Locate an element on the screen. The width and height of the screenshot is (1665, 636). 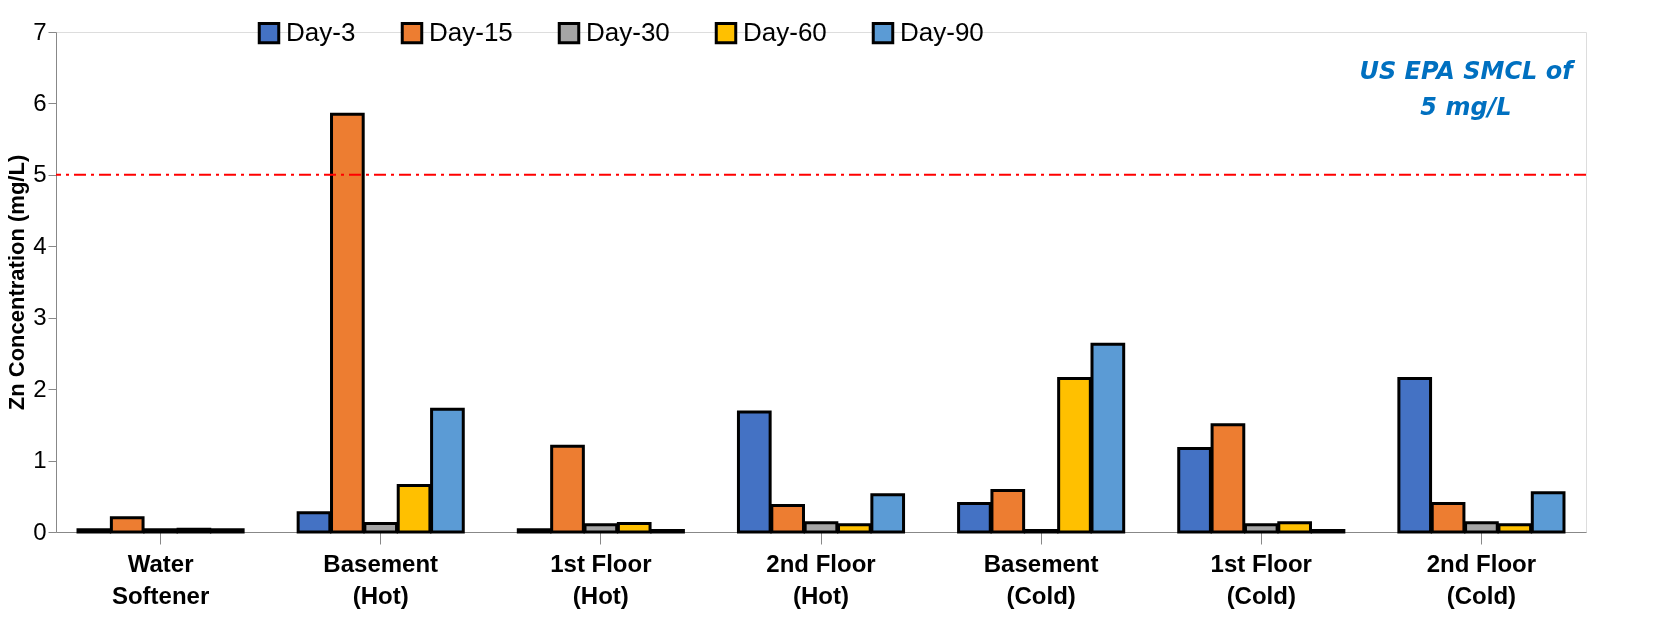
legend-label: Day-15 is located at coordinates (471, 32).